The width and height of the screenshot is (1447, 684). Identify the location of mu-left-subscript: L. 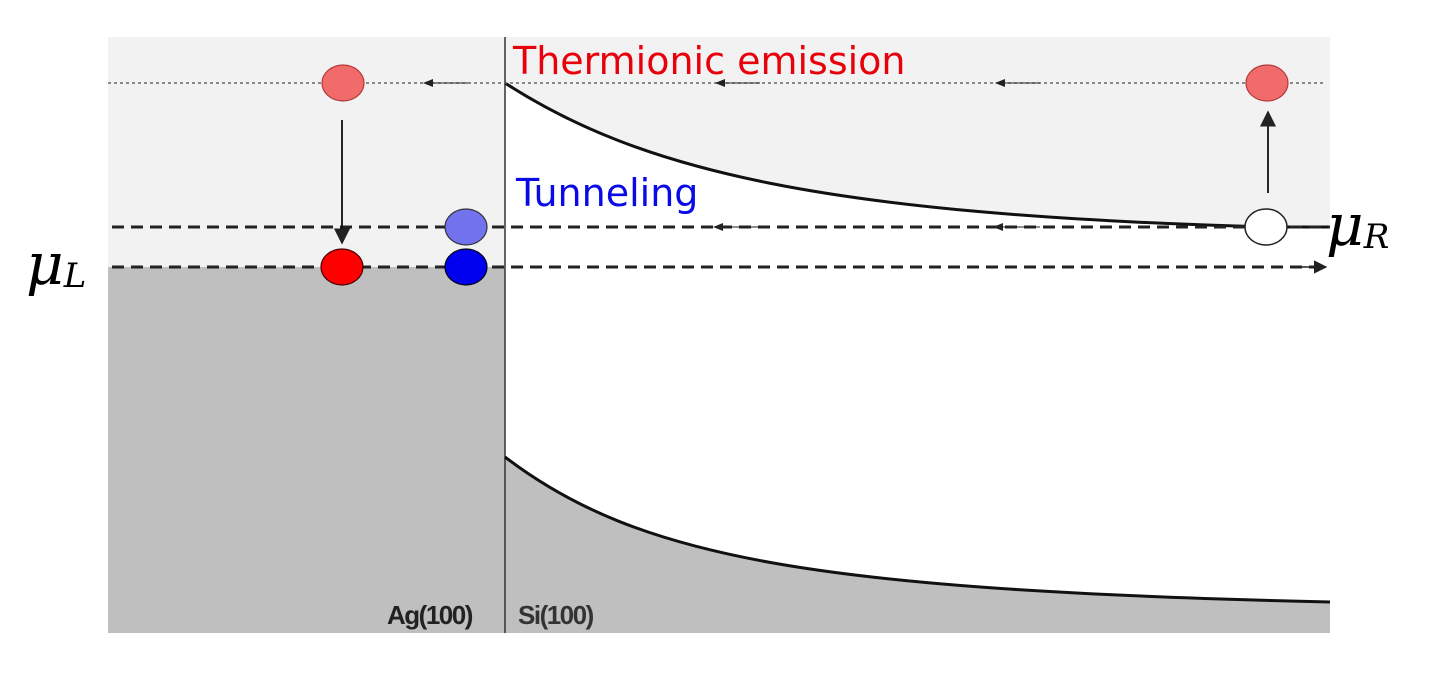
(75, 276).